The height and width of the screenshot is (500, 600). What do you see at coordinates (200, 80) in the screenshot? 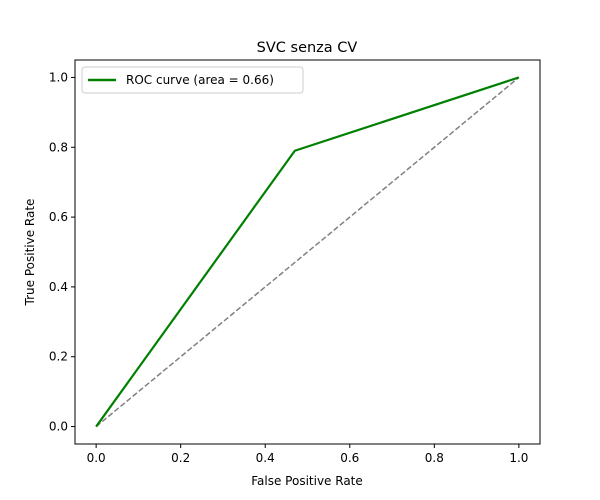
I see `legend-label-roc: ROC curve (area = 0.66)` at bounding box center [200, 80].